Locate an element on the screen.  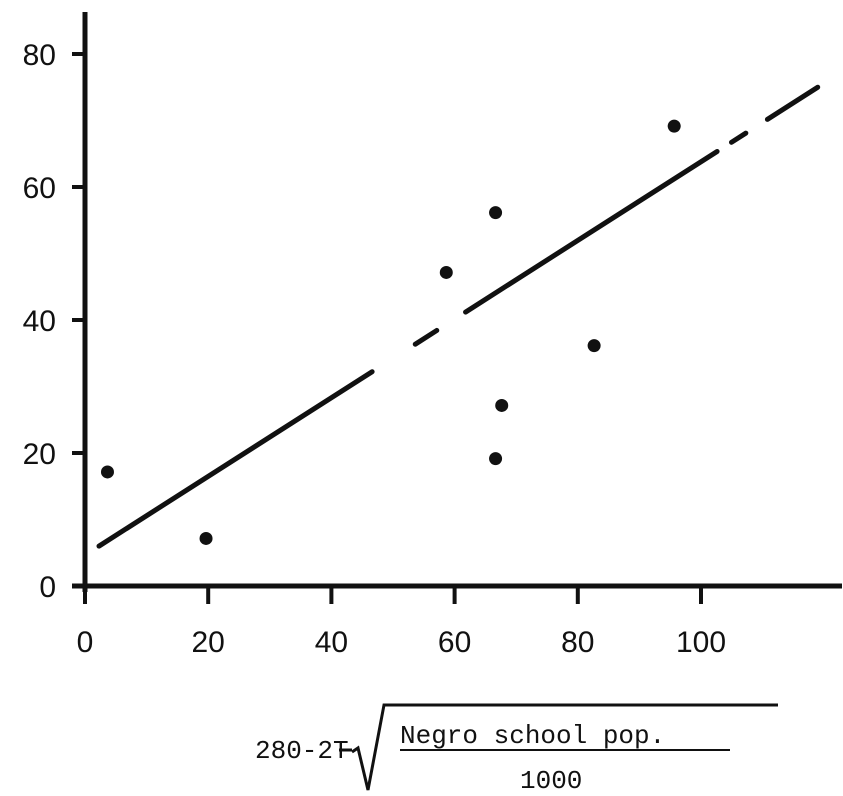
y-tick-label: 60 is located at coordinates (39, 188).